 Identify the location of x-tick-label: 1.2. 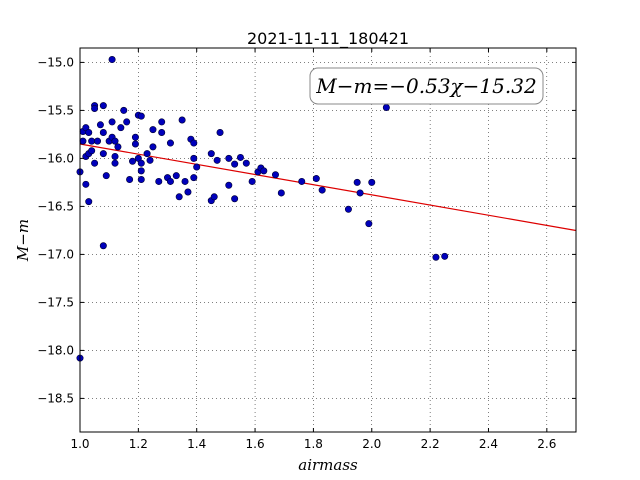
(138, 444).